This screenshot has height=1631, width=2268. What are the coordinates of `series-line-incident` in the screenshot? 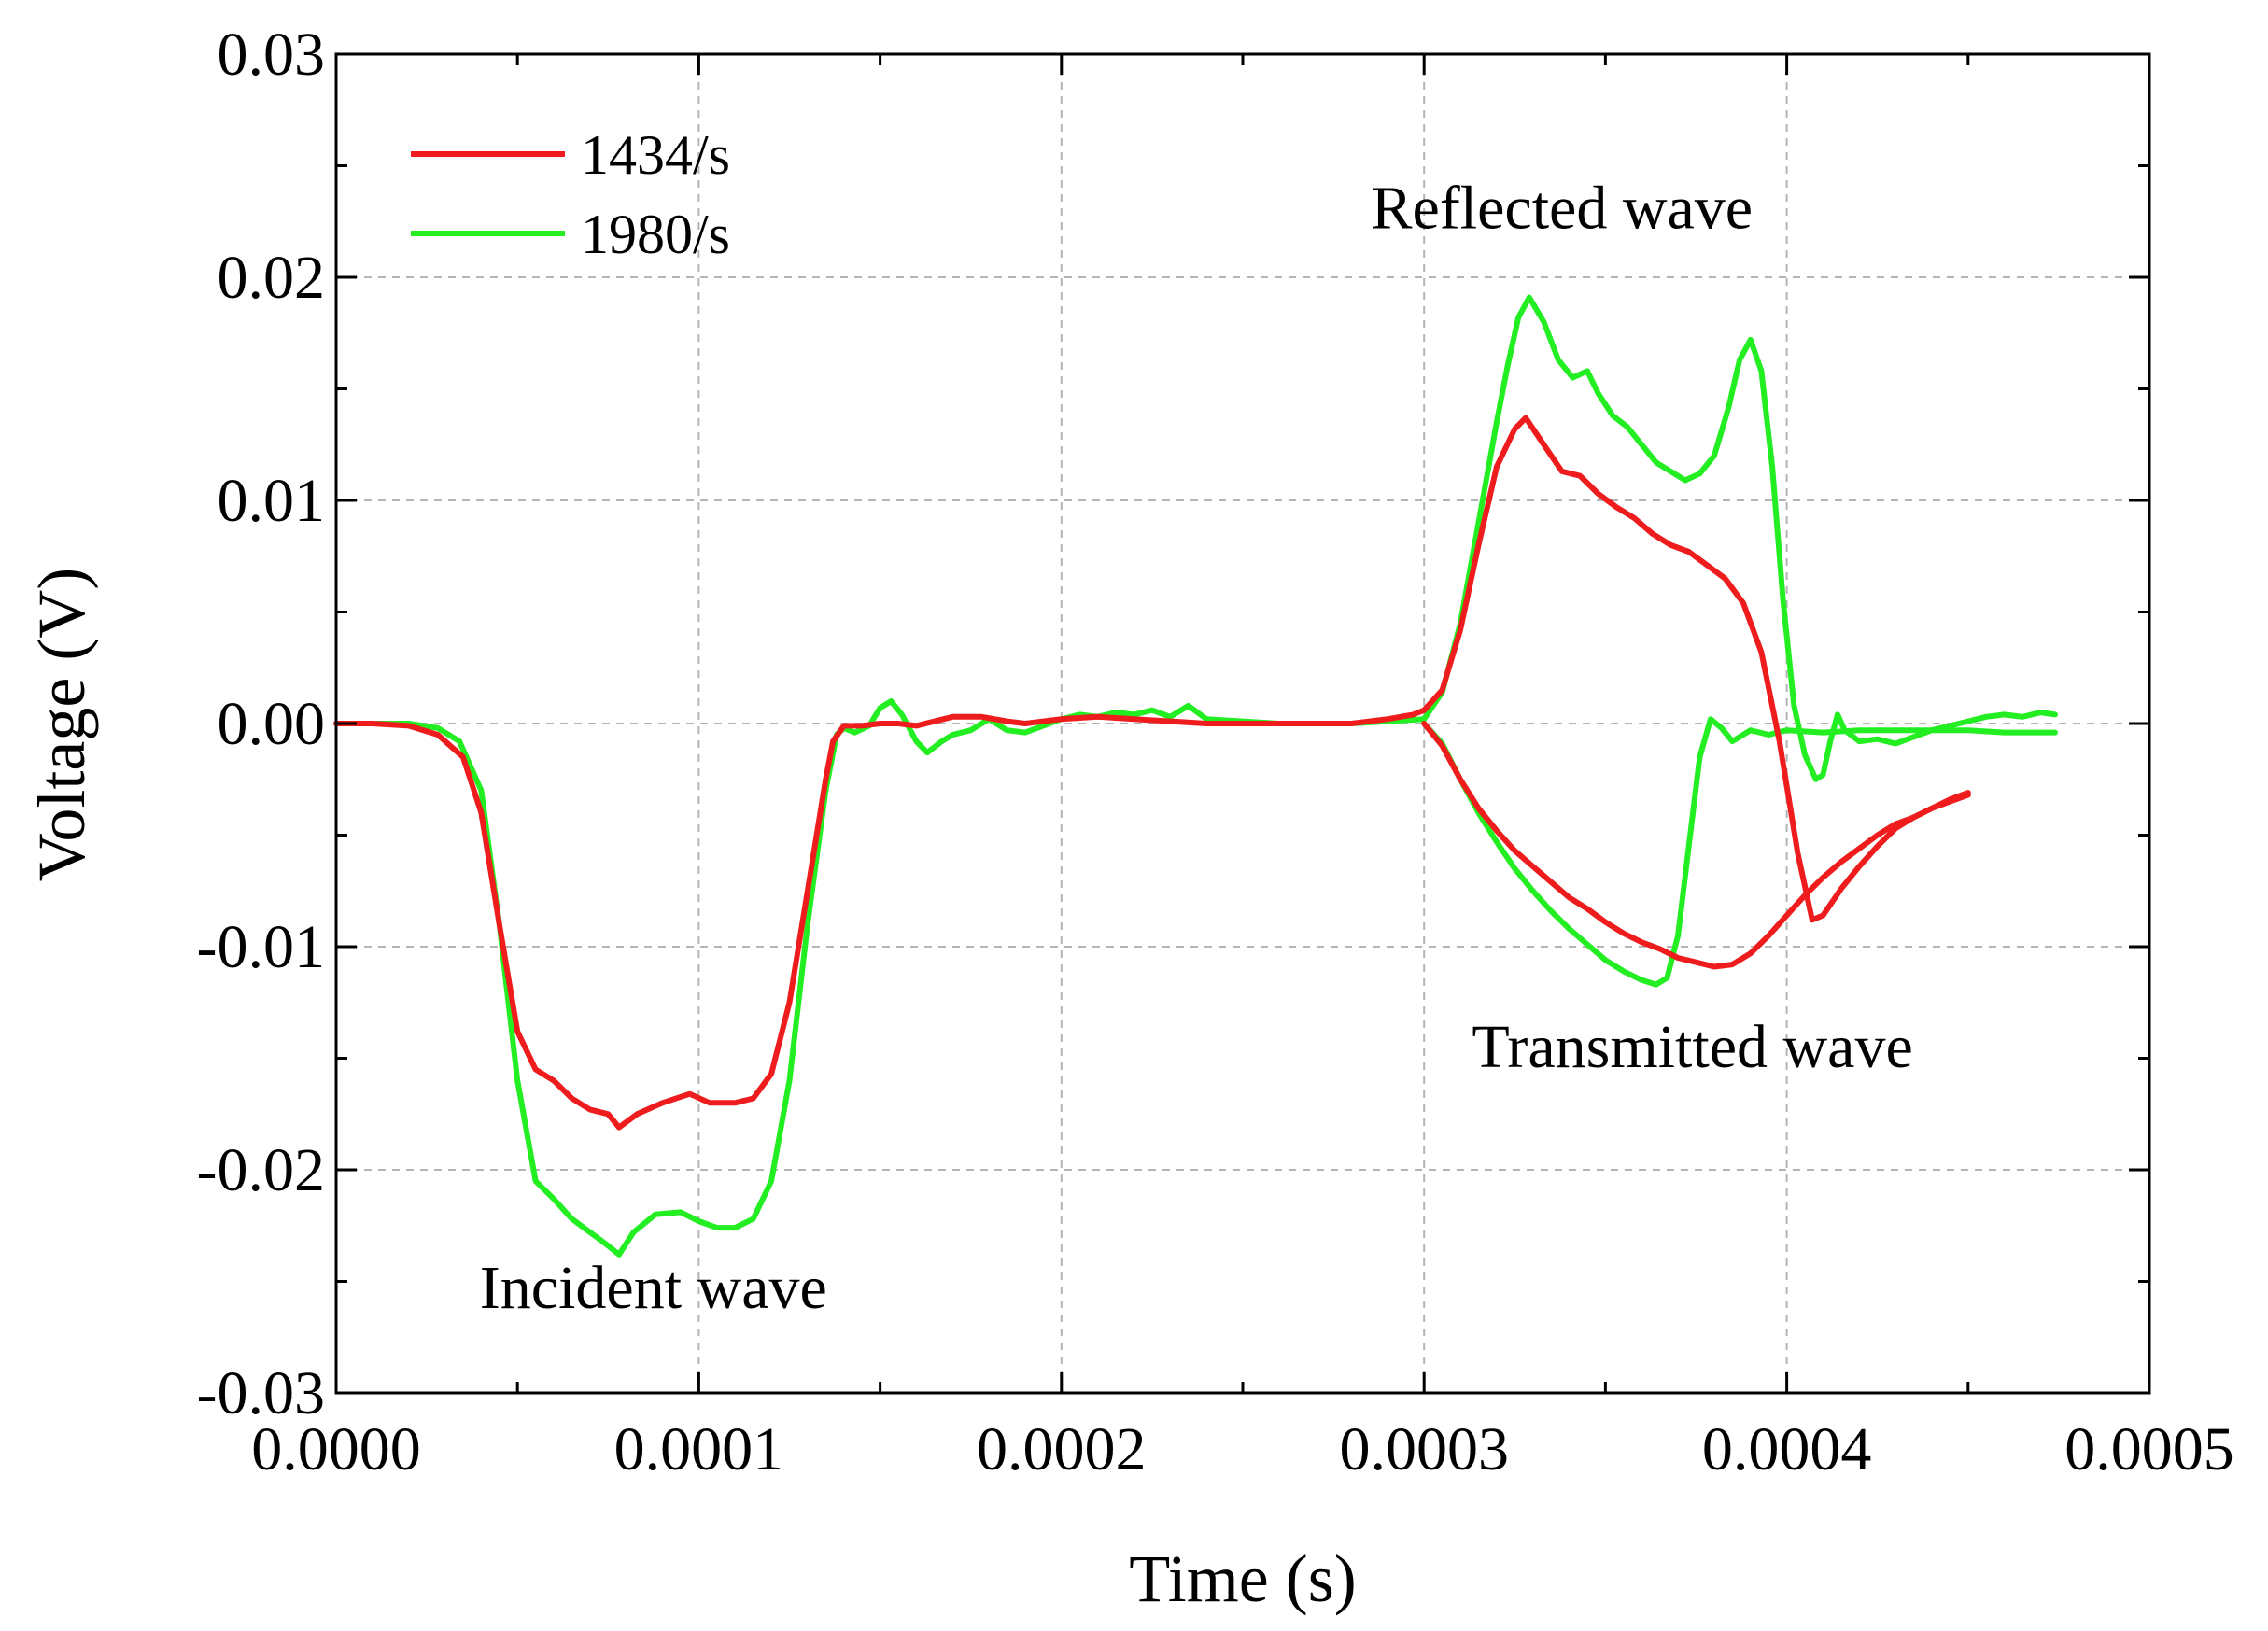 It's located at (880, 919).